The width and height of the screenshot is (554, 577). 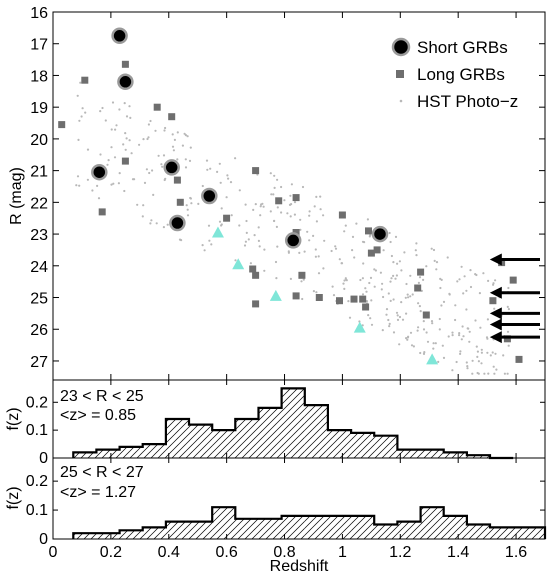 What do you see at coordinates (461, 74) in the screenshot?
I see `legend-long-grbs: Long GRBs` at bounding box center [461, 74].